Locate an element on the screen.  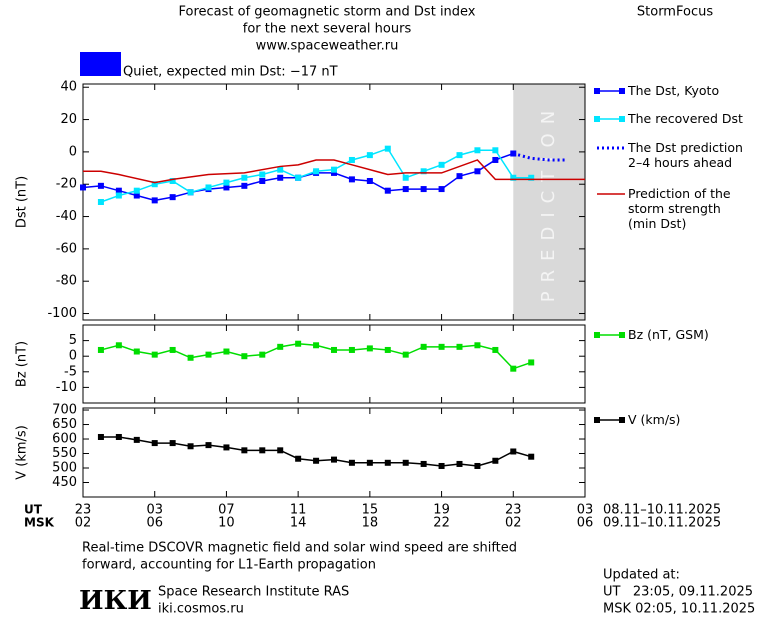
date-range: 08.11–10.11.2025 is located at coordinates (662, 510).